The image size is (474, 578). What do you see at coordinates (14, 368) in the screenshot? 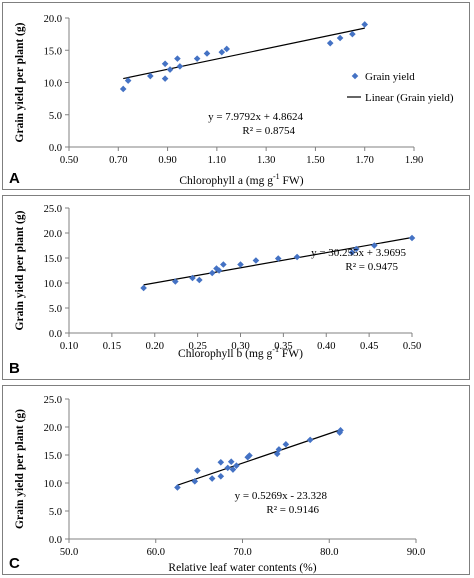
I see `panel-label-b: B` at bounding box center [14, 368].